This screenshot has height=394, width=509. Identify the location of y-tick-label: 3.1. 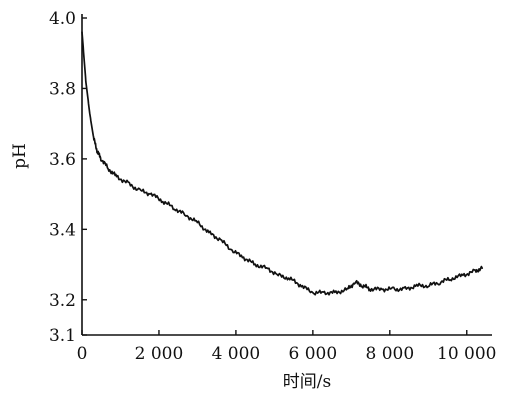
(62, 336).